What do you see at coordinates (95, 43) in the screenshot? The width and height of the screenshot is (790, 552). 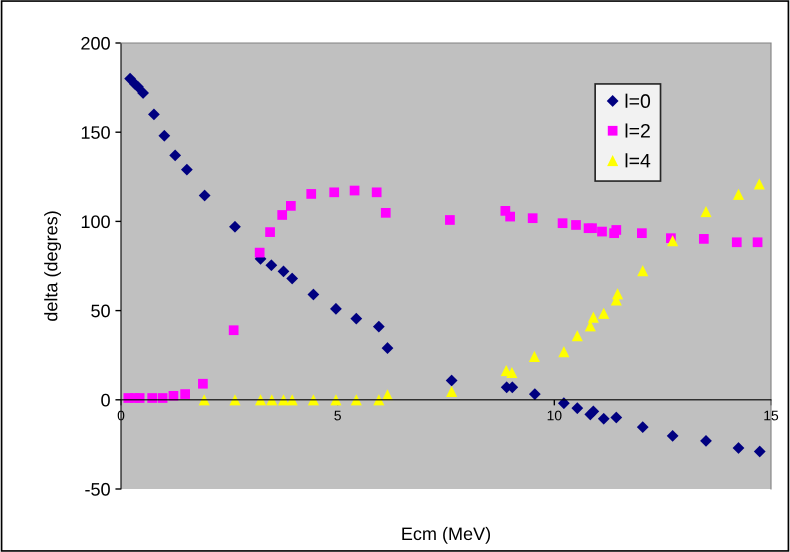 I see `y-tick-label: 200` at bounding box center [95, 43].